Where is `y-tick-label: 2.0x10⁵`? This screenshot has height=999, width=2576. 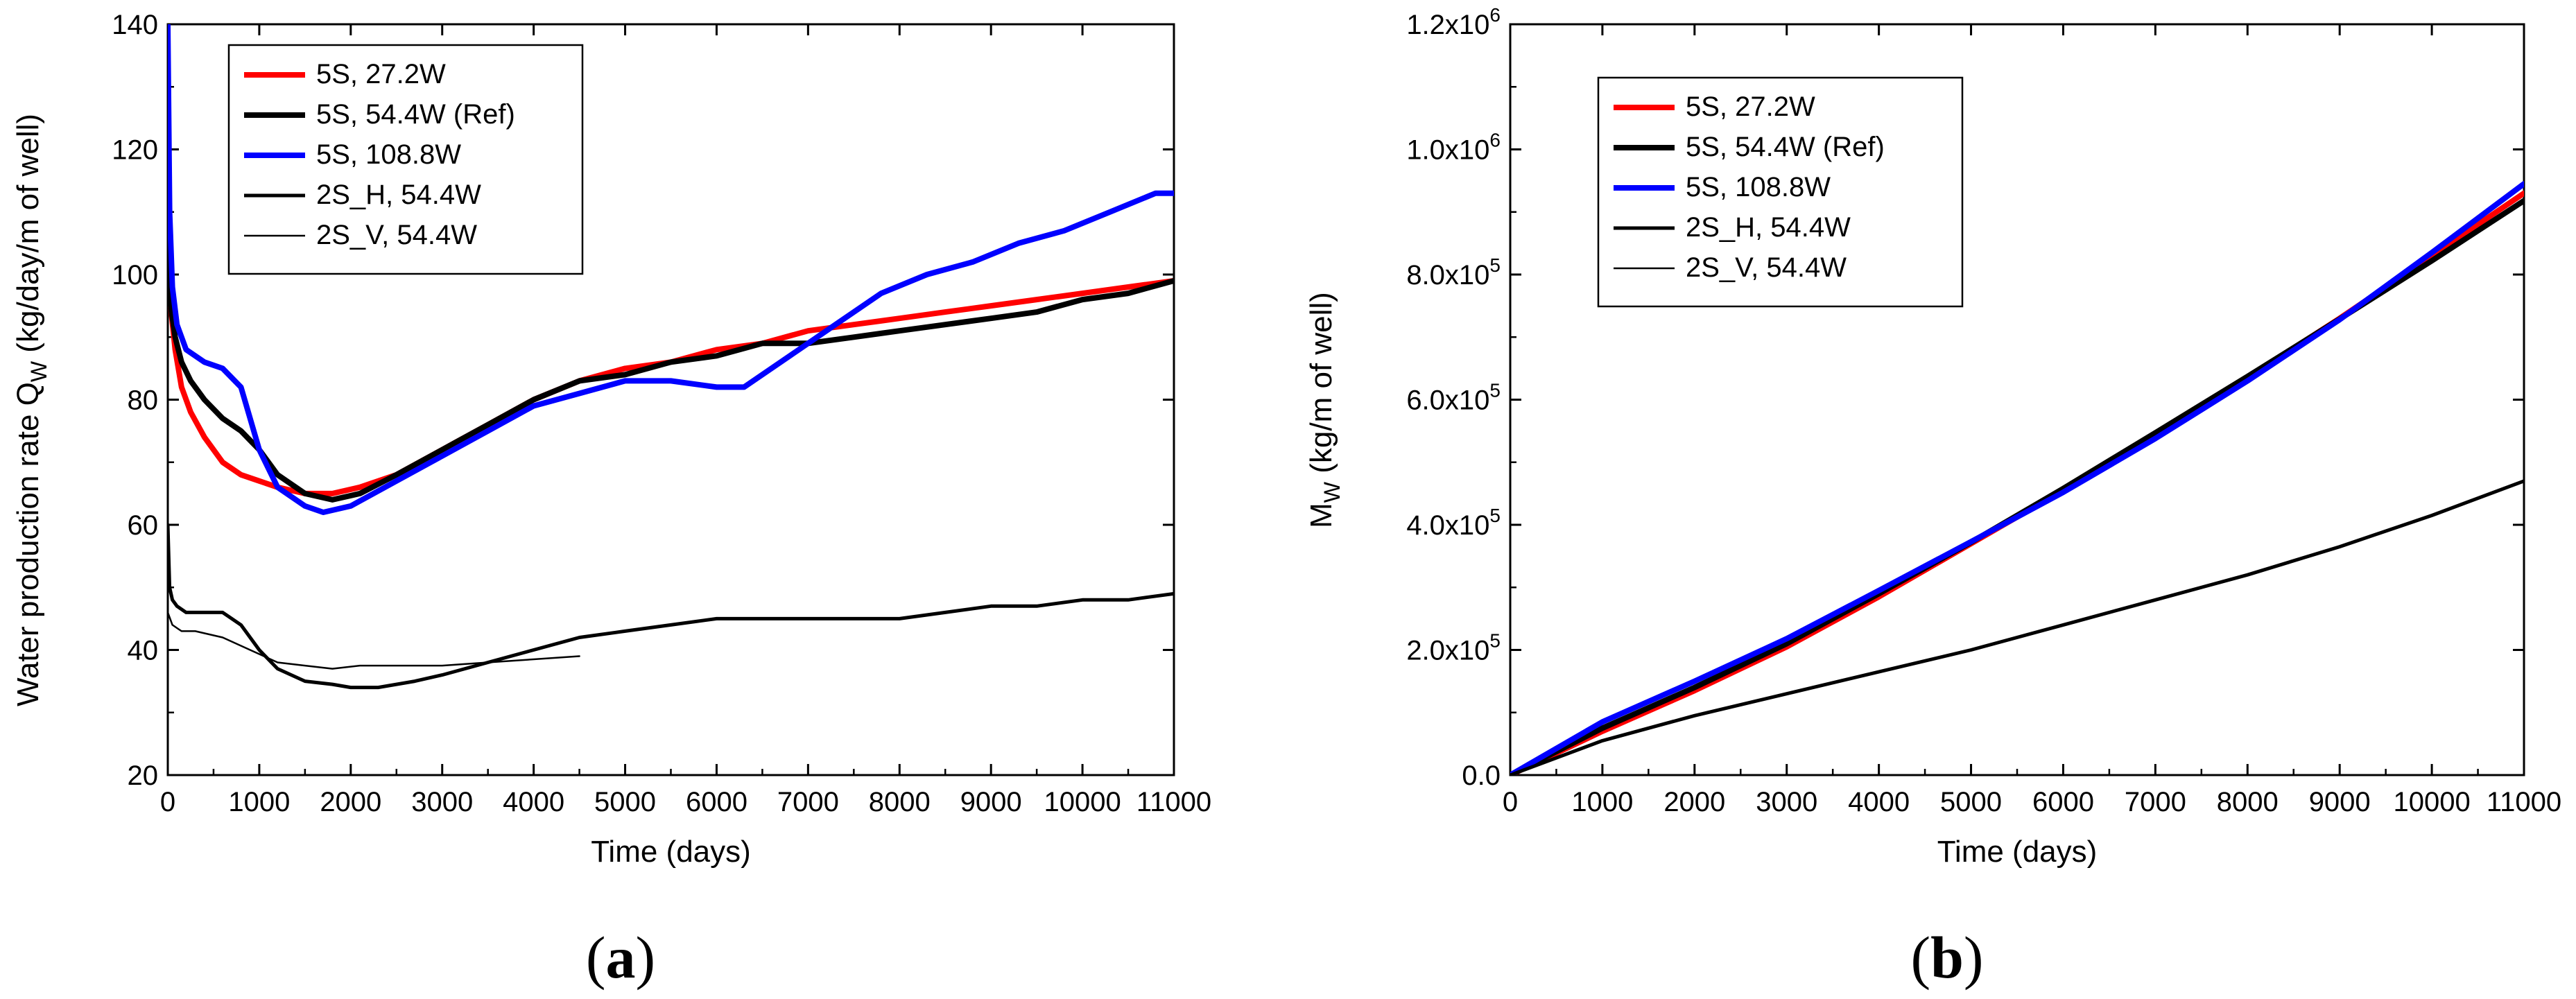
y-tick-label: 2.0x10⁵ is located at coordinates (1453, 648).